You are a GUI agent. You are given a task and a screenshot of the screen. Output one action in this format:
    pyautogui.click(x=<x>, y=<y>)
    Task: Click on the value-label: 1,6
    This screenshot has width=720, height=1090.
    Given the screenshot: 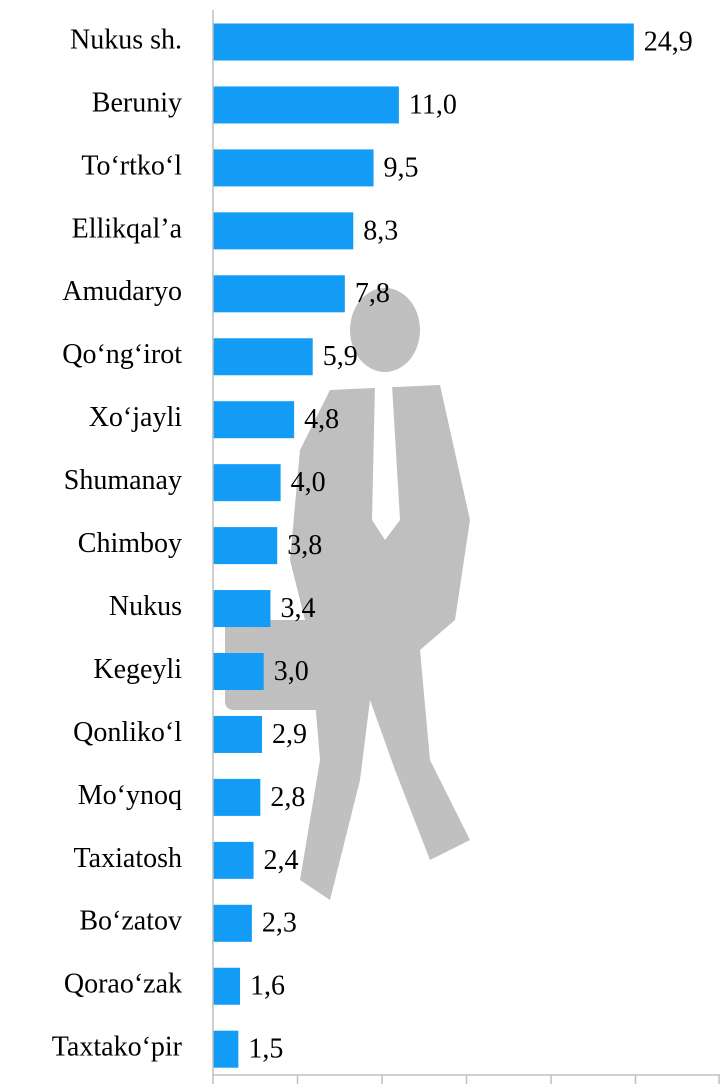 What is the action you would take?
    pyautogui.click(x=267, y=986)
    